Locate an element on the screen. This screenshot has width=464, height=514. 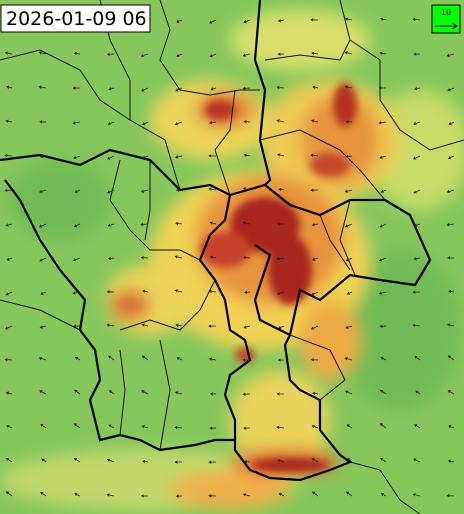
timestamp: 2026-01-09 06 is located at coordinates (76, 19).